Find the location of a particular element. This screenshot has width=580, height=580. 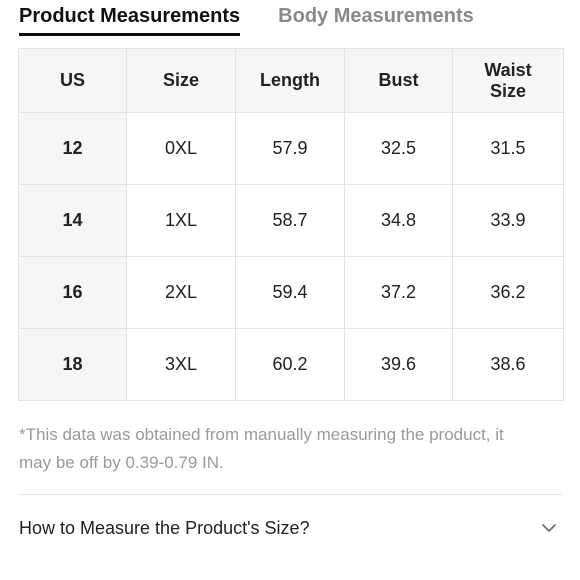

cell-bust: 39.6 is located at coordinates (398, 364).